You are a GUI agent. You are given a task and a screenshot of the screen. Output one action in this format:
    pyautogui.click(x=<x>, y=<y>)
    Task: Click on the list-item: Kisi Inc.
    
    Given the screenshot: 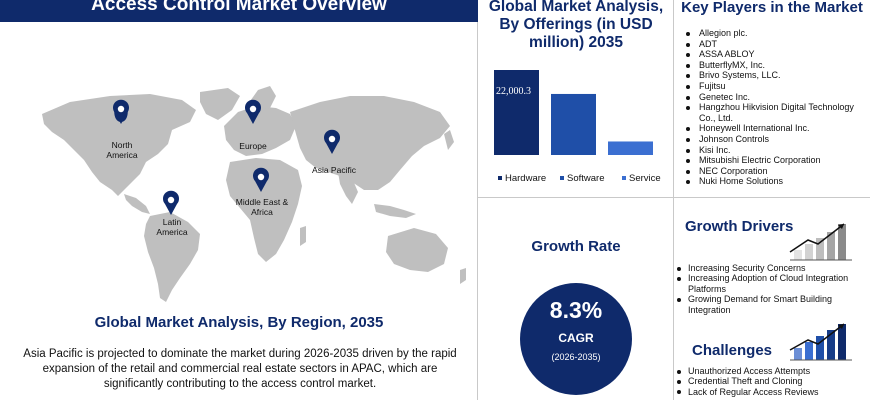 What is the action you would take?
    pyautogui.click(x=775, y=150)
    